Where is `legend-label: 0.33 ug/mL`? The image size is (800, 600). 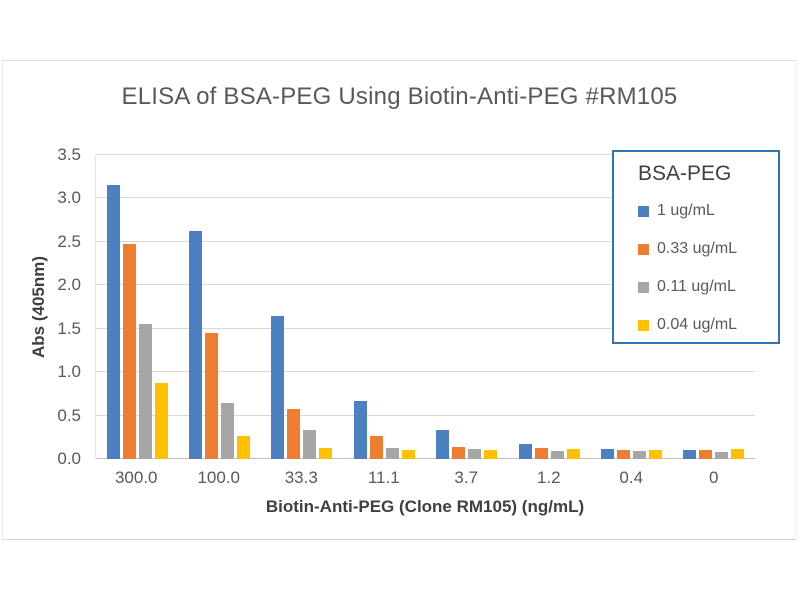 legend-label: 0.33 ug/mL is located at coordinates (697, 248).